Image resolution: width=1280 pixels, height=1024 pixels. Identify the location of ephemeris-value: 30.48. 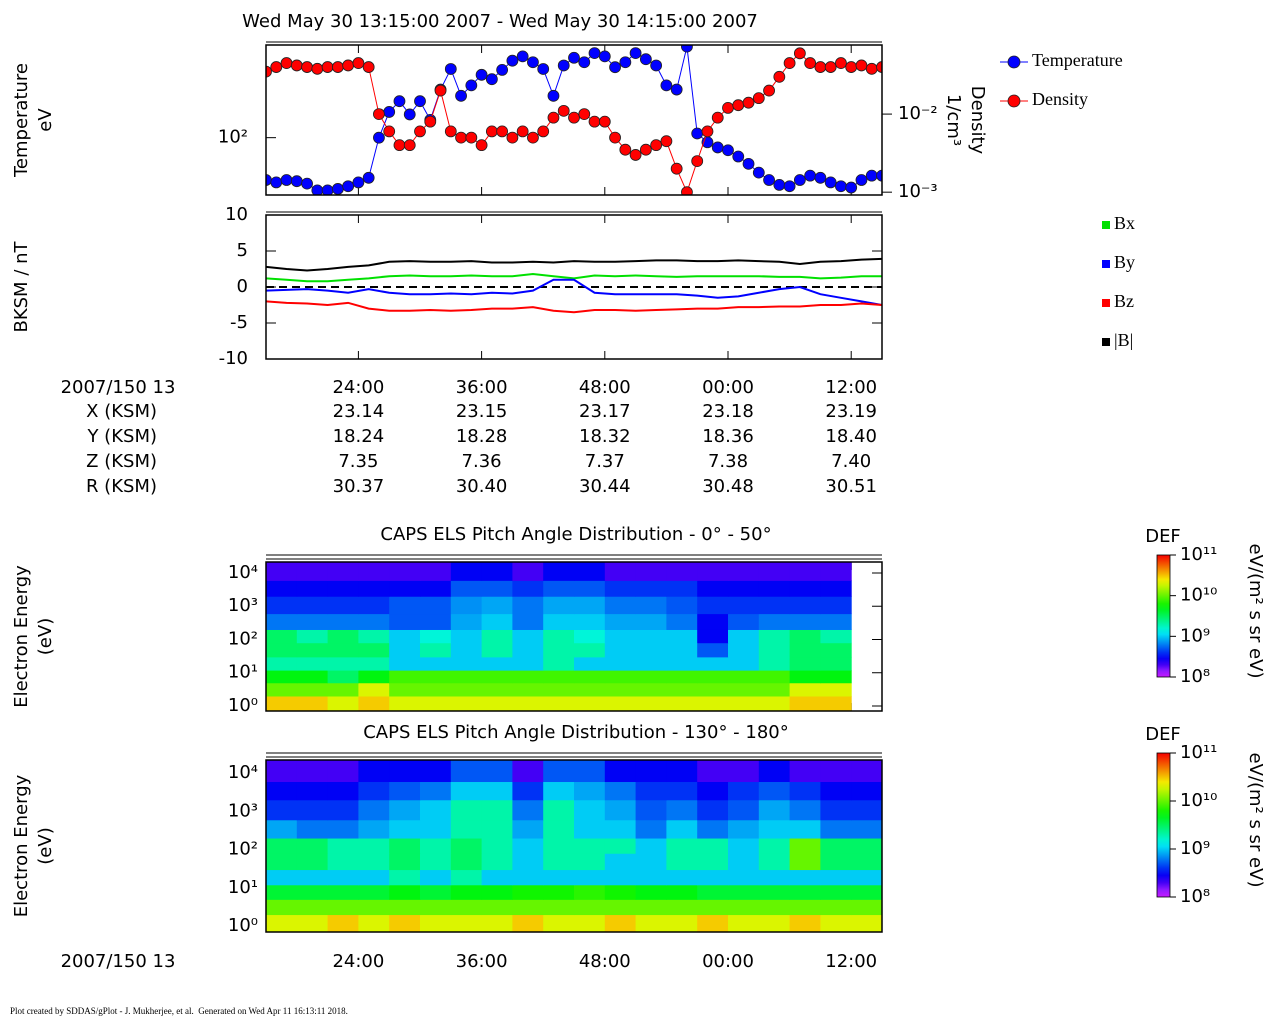
(728, 486).